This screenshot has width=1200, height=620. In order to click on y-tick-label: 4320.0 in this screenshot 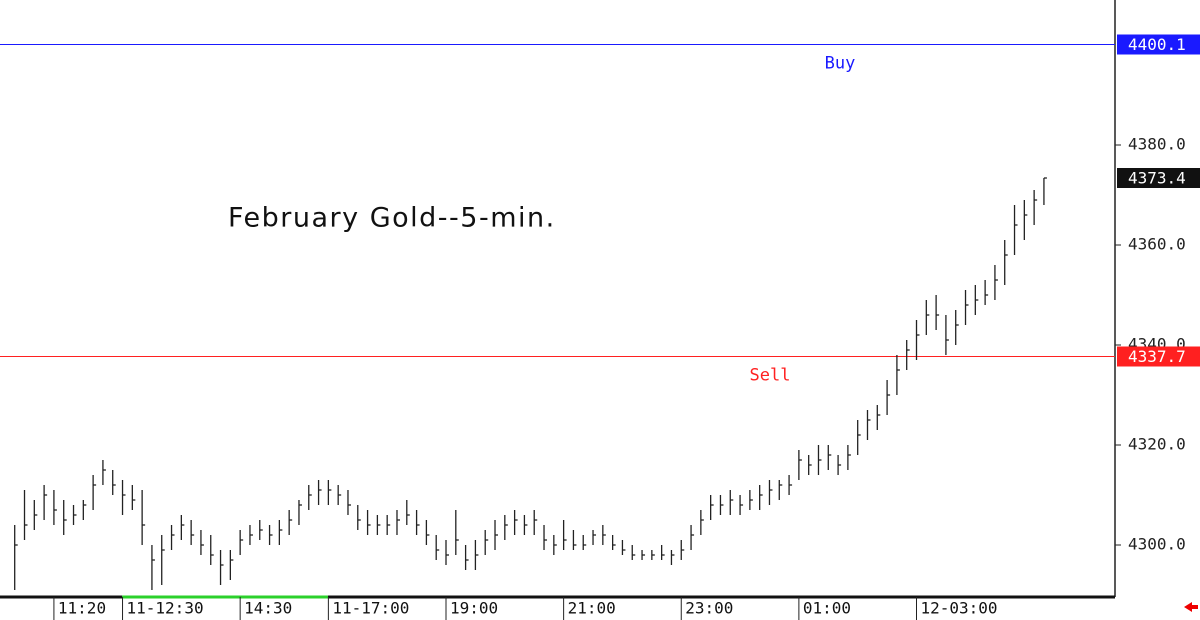, I will do `click(1157, 444)`.